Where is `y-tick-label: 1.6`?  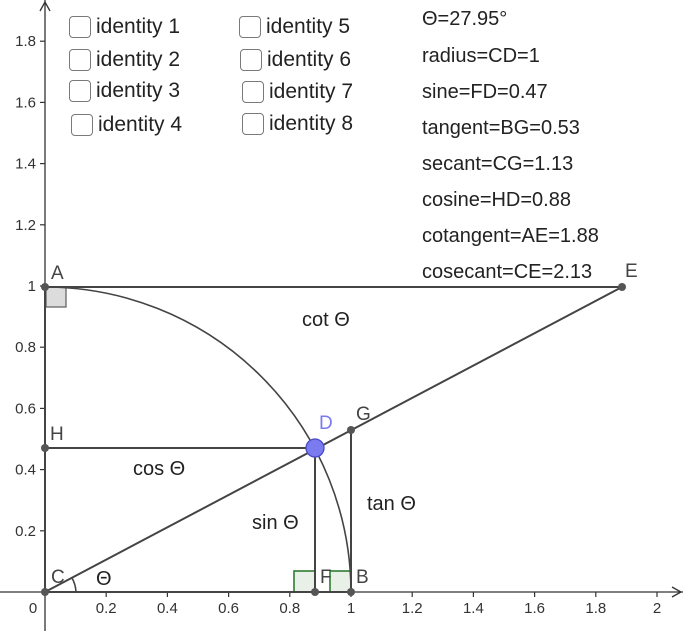 y-tick-label: 1.6 is located at coordinates (25, 102).